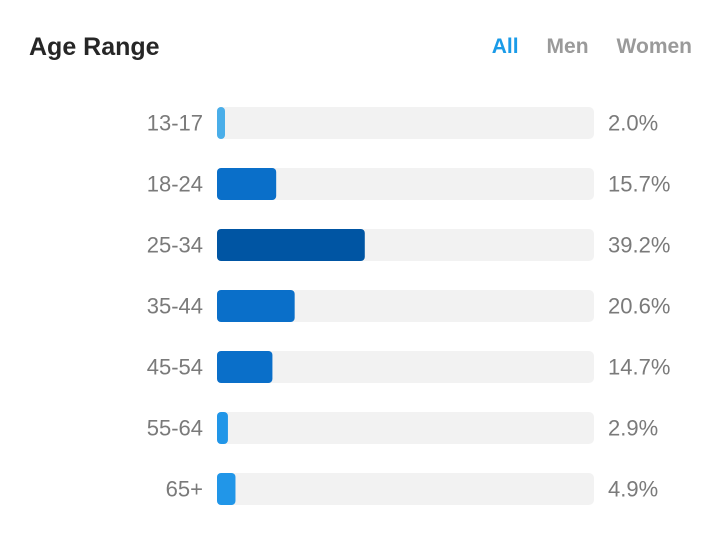 This screenshot has width=720, height=540. I want to click on age-label-45-54: 45-54, so click(175, 367).